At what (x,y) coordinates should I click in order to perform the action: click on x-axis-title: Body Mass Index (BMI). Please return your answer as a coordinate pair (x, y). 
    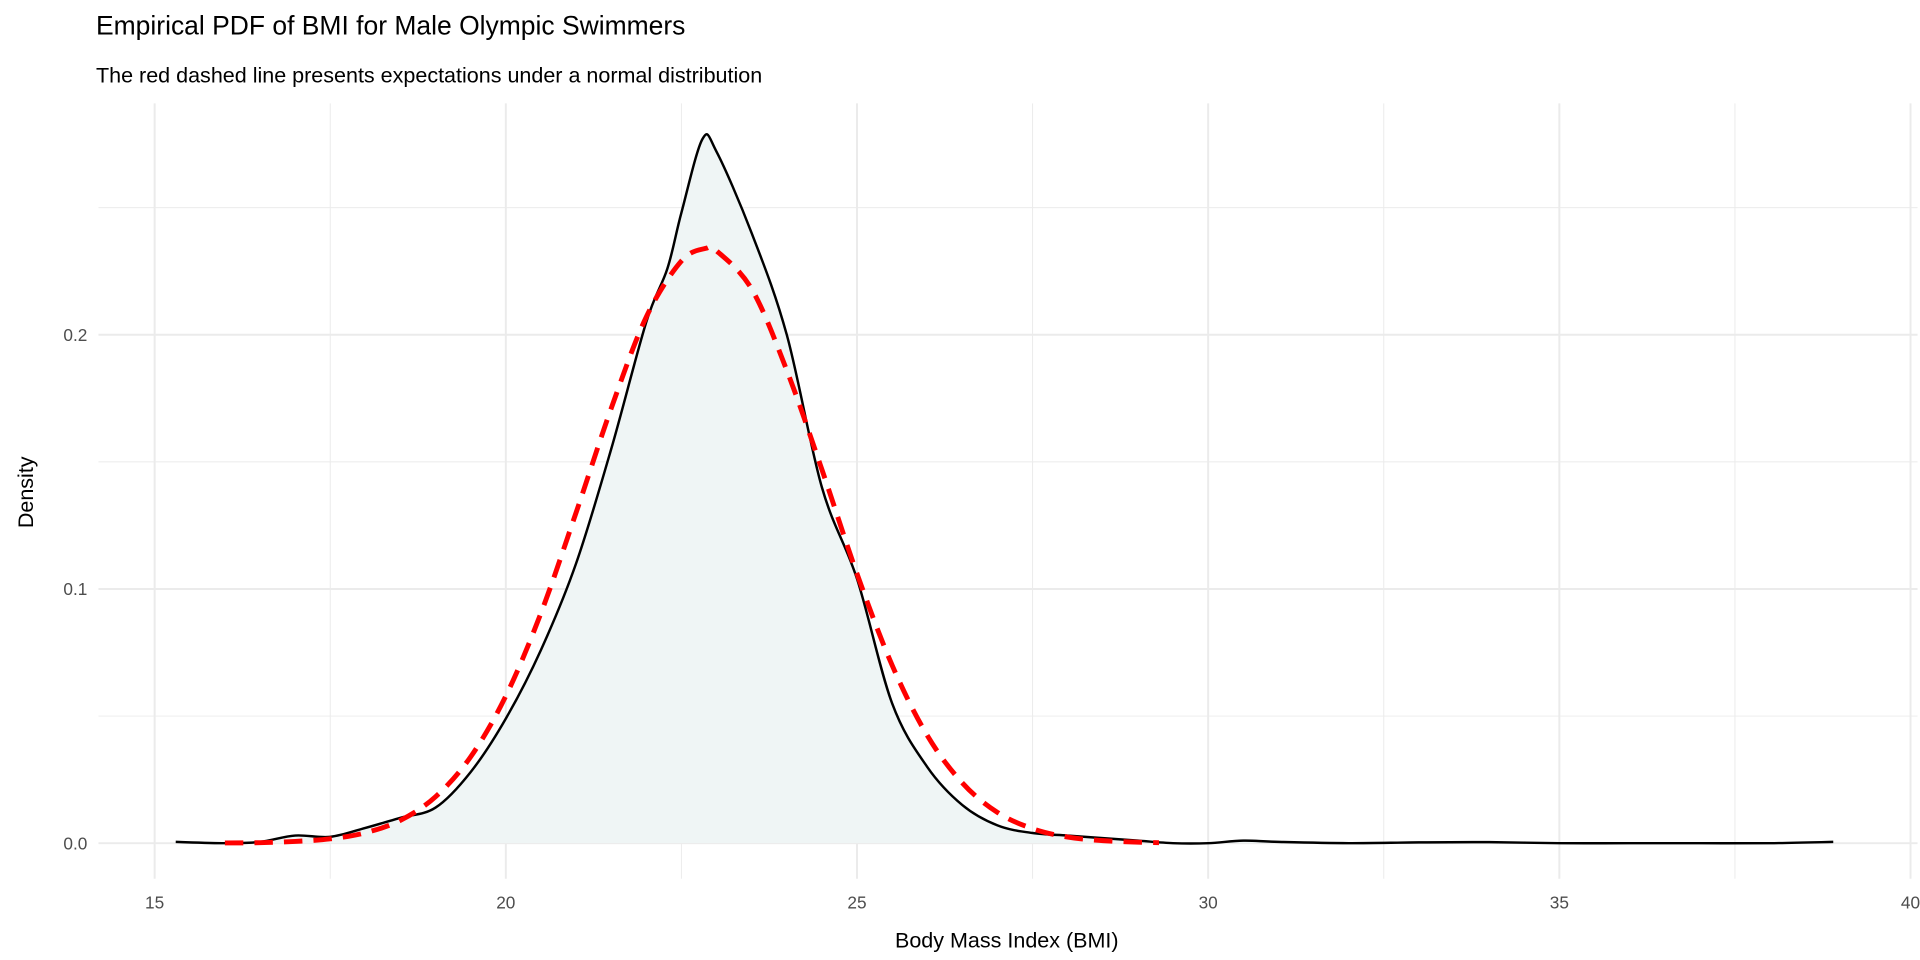
    Looking at the image, I should click on (1007, 941).